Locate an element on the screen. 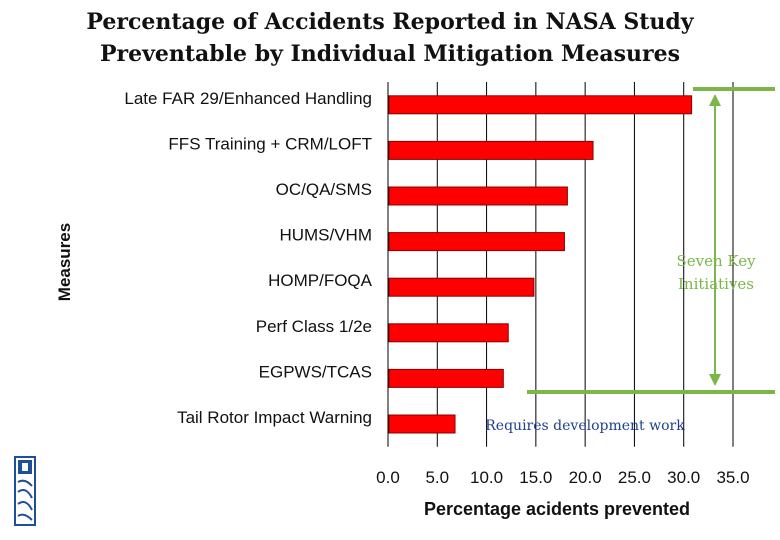 The image size is (780, 540). x-tick-label: 20.0 is located at coordinates (585, 477).